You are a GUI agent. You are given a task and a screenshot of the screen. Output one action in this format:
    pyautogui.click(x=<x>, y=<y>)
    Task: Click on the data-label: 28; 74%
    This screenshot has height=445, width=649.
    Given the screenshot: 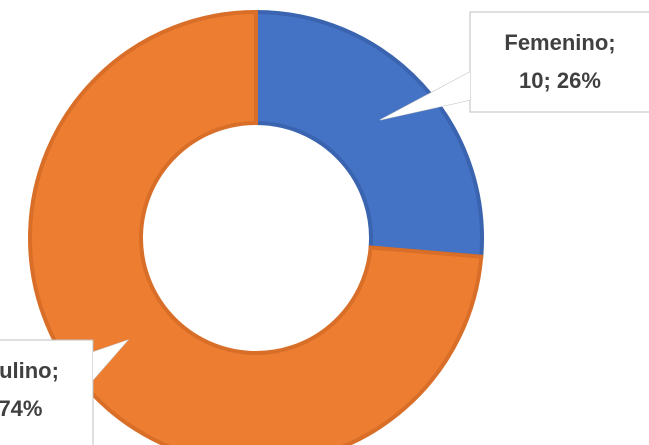 What is the action you would take?
    pyautogui.click(x=21, y=408)
    